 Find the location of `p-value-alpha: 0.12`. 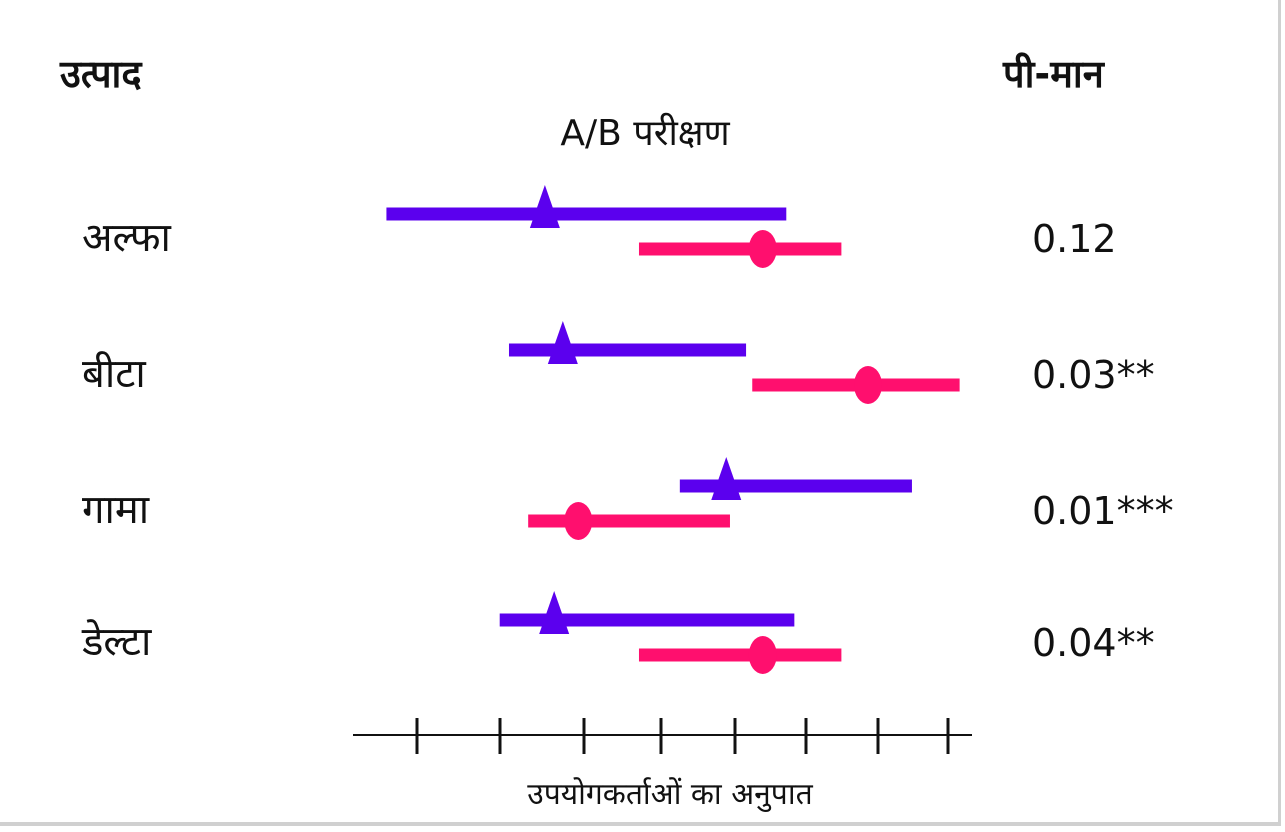

p-value-alpha: 0.12 is located at coordinates (1074, 239).